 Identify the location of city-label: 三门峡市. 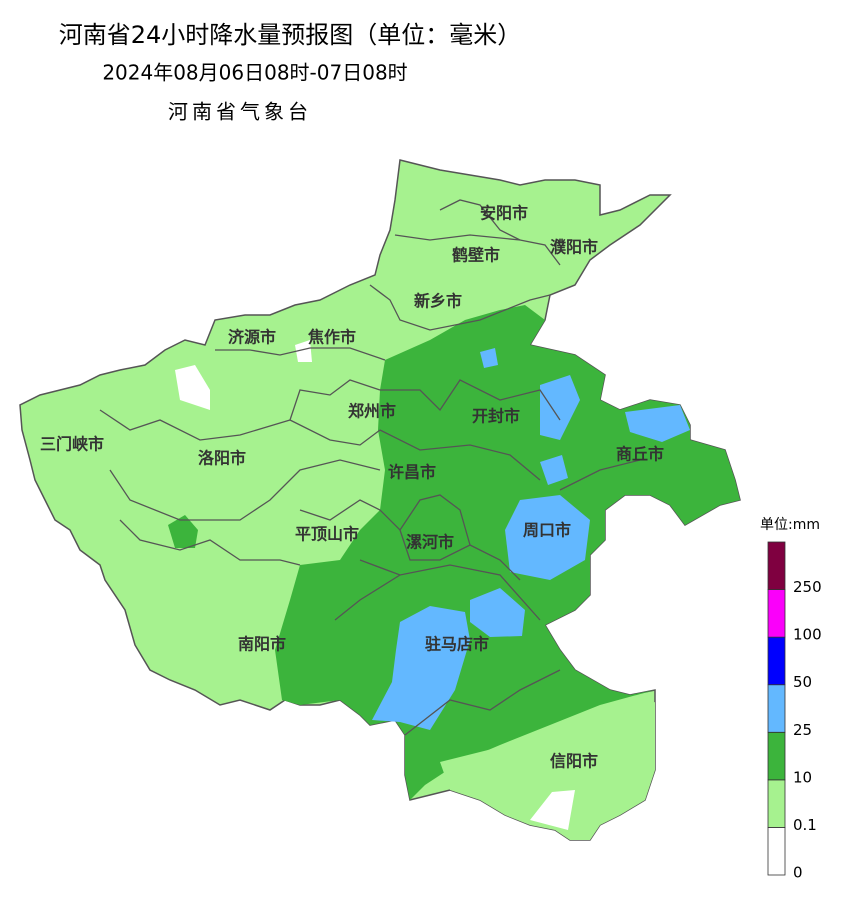
(72, 444).